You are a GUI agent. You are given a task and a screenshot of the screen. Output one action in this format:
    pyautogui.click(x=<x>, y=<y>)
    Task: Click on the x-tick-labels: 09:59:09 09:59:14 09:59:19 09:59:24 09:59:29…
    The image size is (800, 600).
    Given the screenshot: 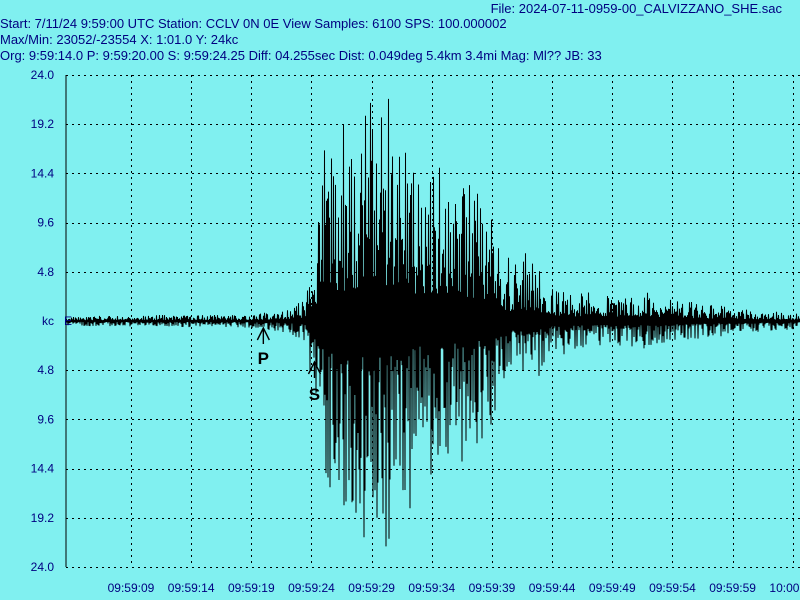 What is the action you would take?
    pyautogui.click(x=454, y=588)
    